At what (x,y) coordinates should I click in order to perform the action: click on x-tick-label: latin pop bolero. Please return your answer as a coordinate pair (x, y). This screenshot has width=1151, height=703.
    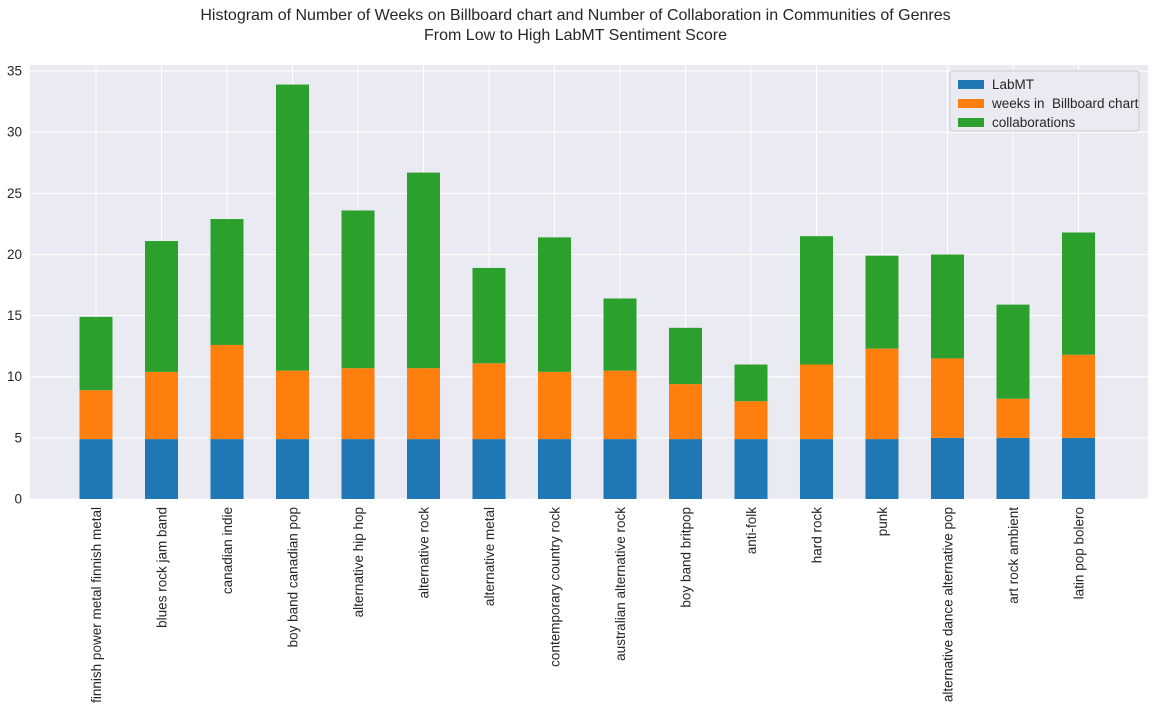
    Looking at the image, I should click on (1079, 553).